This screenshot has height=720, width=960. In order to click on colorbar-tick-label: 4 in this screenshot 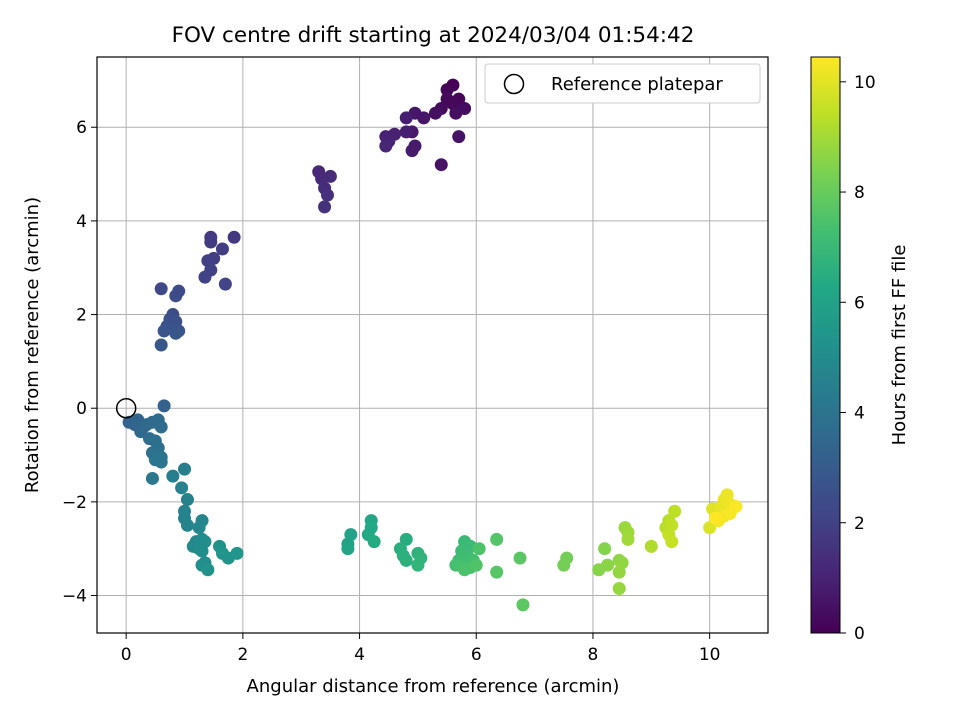, I will do `click(859, 414)`.